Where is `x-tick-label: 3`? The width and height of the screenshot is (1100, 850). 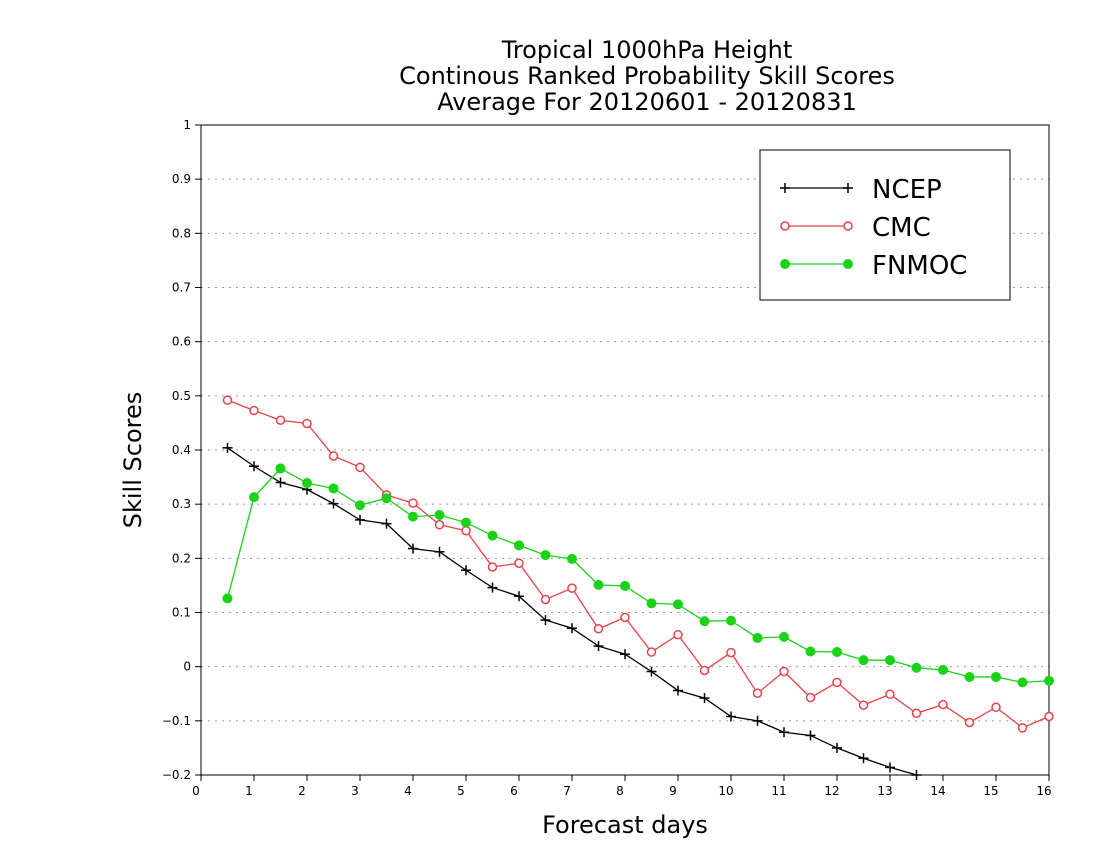 x-tick-label: 3 is located at coordinates (355, 791).